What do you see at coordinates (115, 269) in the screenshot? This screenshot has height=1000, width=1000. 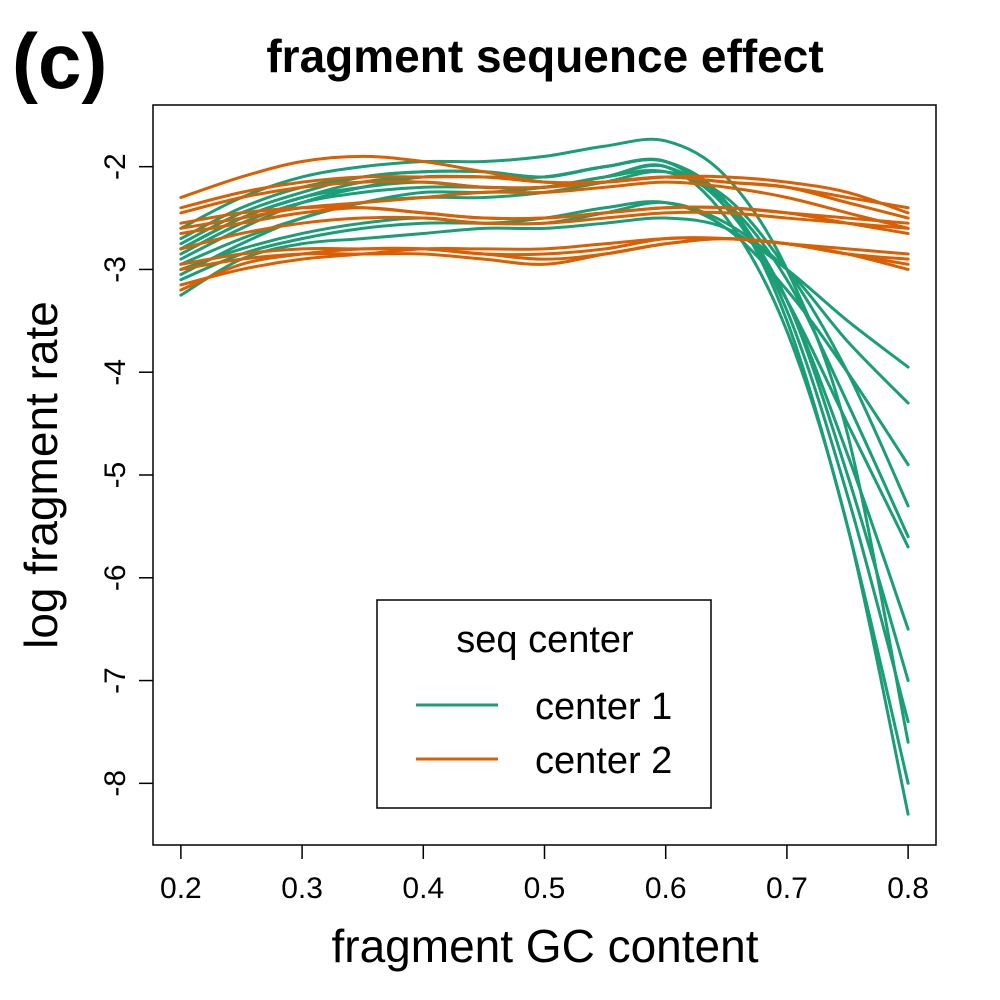 I see `y-tick-label: -3` at bounding box center [115, 269].